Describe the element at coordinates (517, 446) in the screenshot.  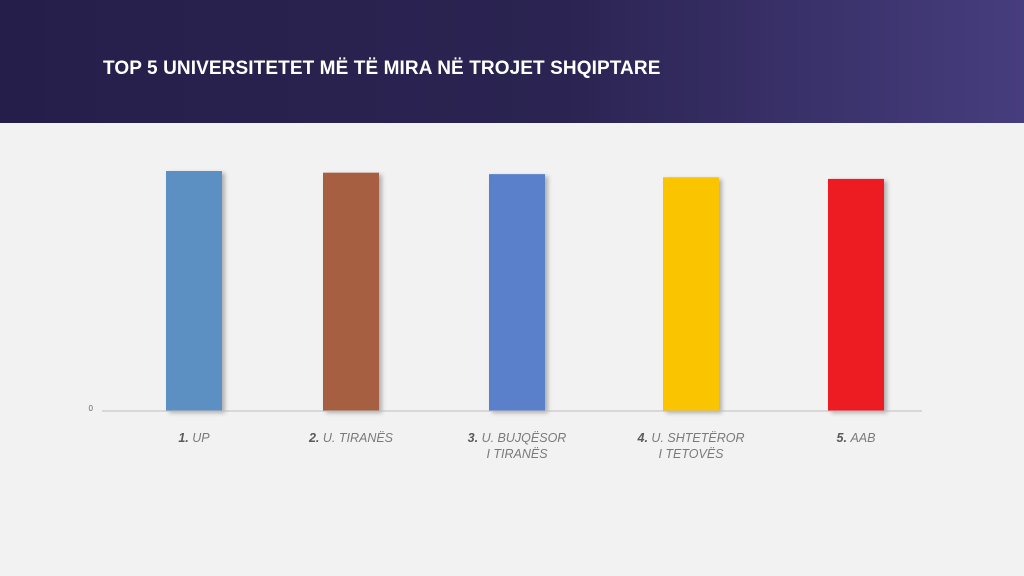
I see `category-label-3: 3. U. BUJQËSOR I TIRANËS` at that location.